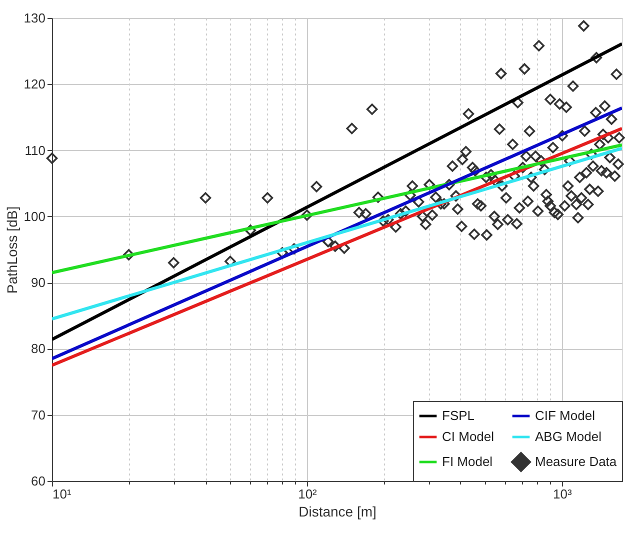 The width and height of the screenshot is (639, 543). What do you see at coordinates (38, 348) in the screenshot?
I see `y-tick-label: 80` at bounding box center [38, 348].